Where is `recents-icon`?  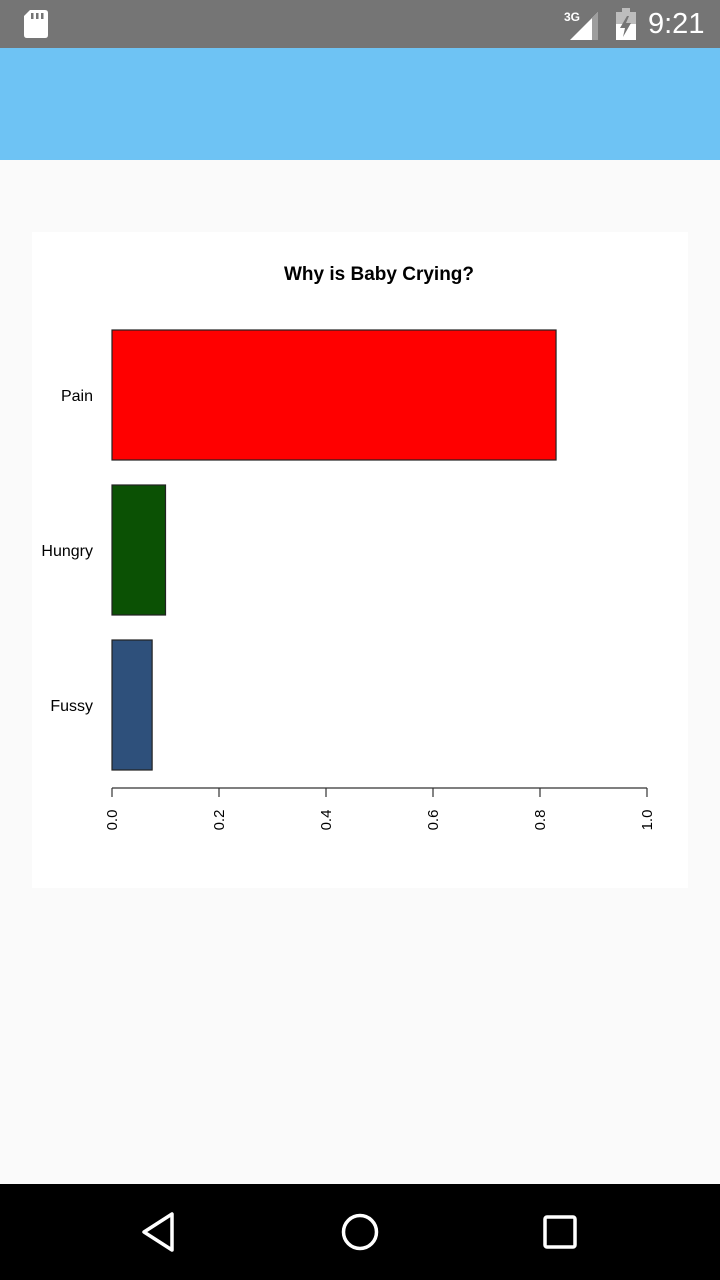
recents-icon is located at coordinates (560, 1232).